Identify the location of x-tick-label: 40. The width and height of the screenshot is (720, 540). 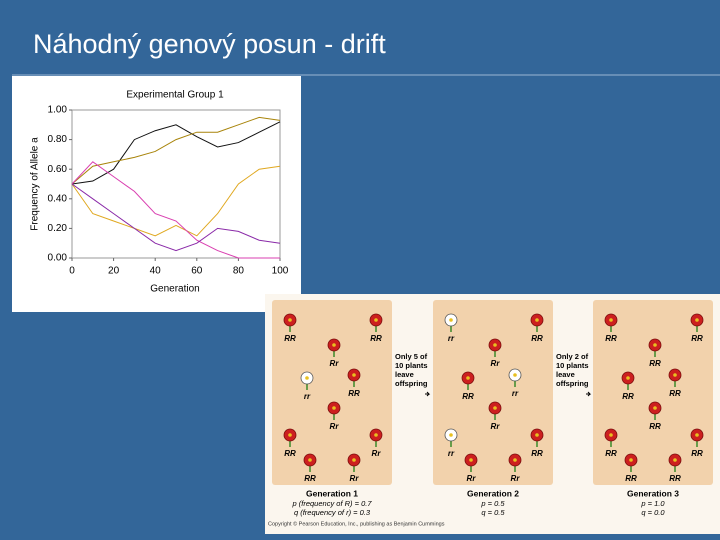
(156, 271).